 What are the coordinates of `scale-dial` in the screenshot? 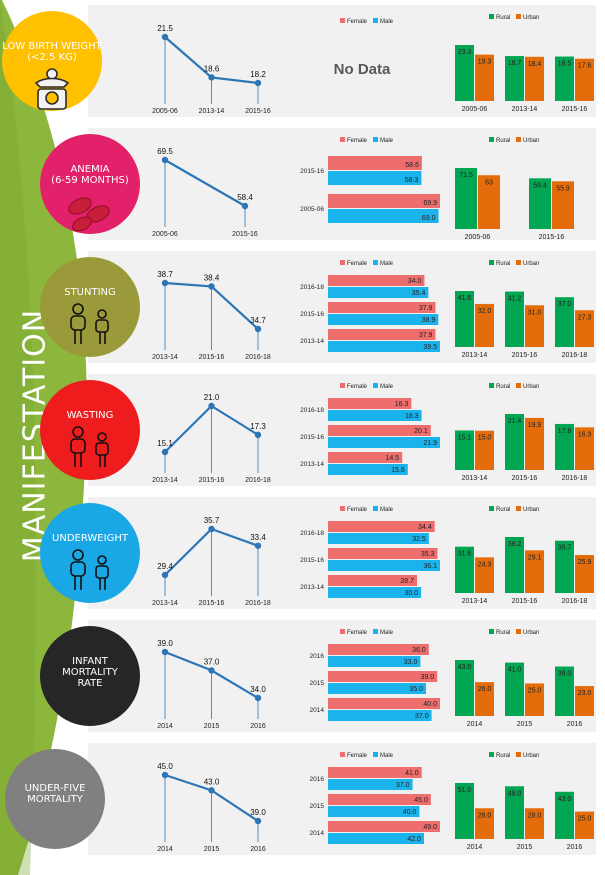 It's located at (52, 98).